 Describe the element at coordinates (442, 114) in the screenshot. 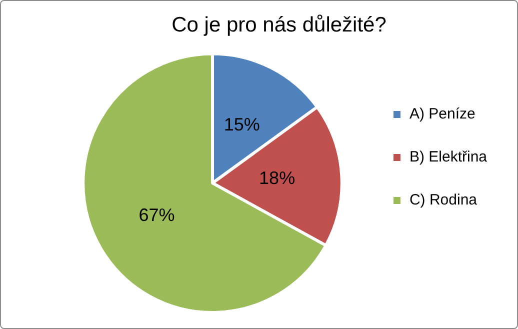

I see `legend-label: A) Peníze` at that location.